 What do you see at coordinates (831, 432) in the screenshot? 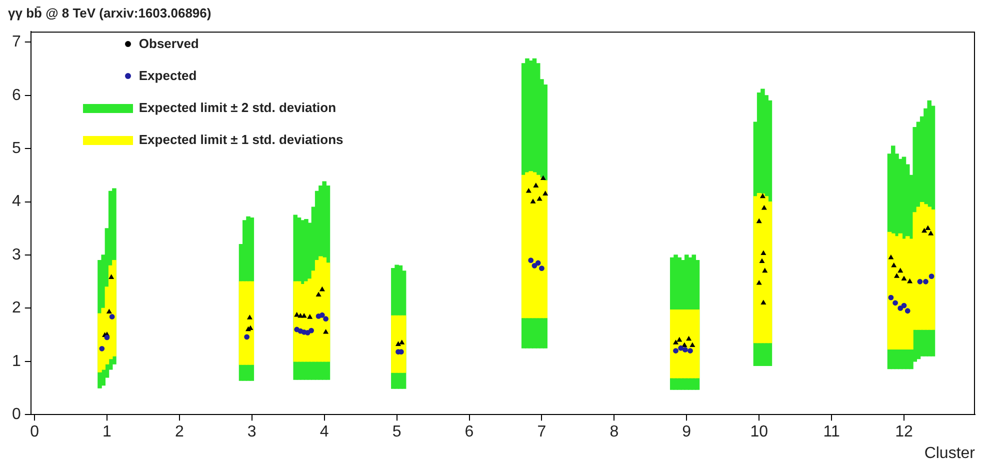
I see `x-tick-label: 11` at bounding box center [831, 432].